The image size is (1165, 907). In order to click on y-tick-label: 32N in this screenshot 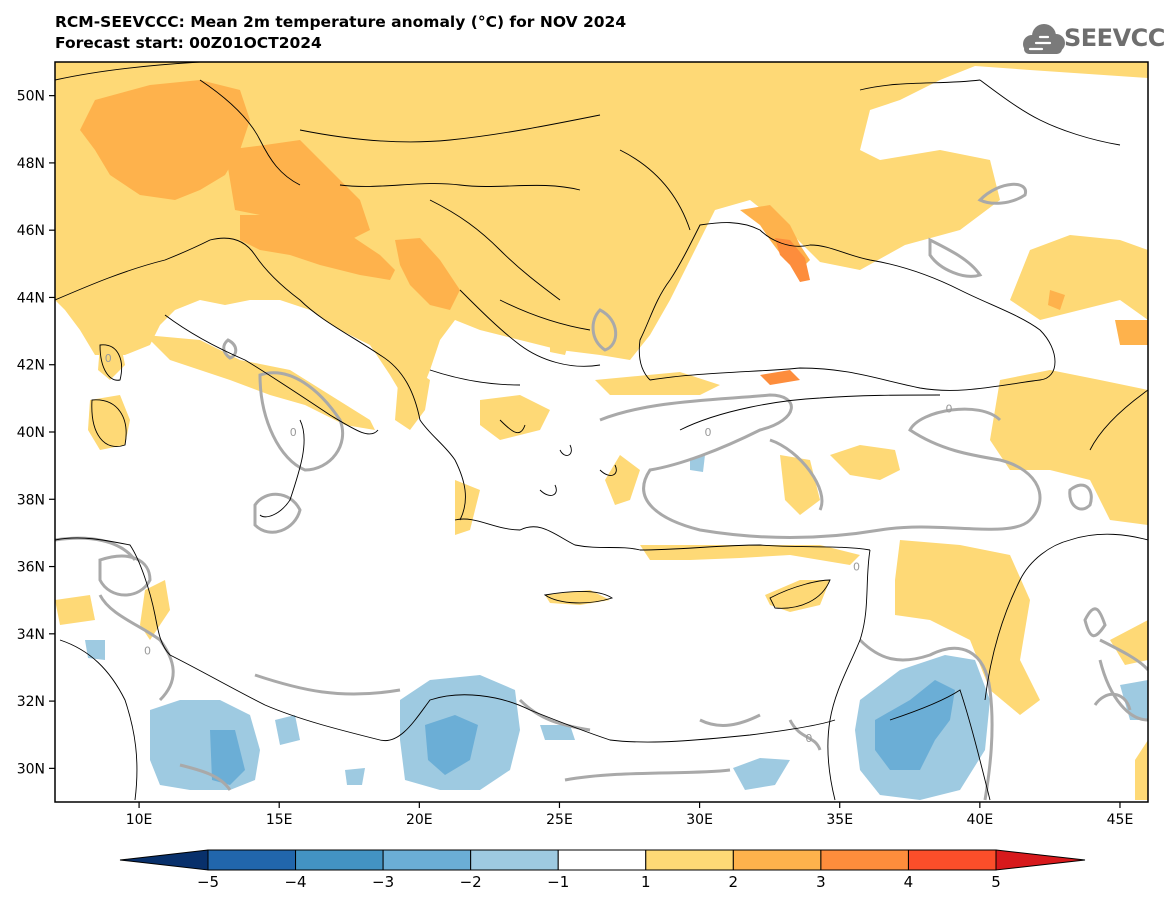, I will do `click(31, 702)`.